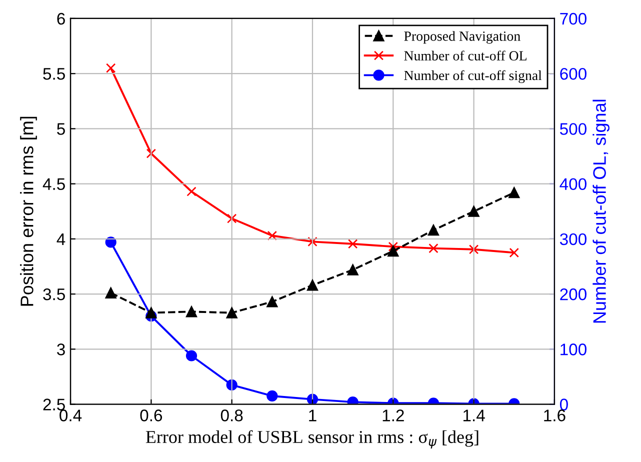 This screenshot has width=641, height=462. What do you see at coordinates (393, 416) in the screenshot?
I see `x-tick-label: 1.2` at bounding box center [393, 416].